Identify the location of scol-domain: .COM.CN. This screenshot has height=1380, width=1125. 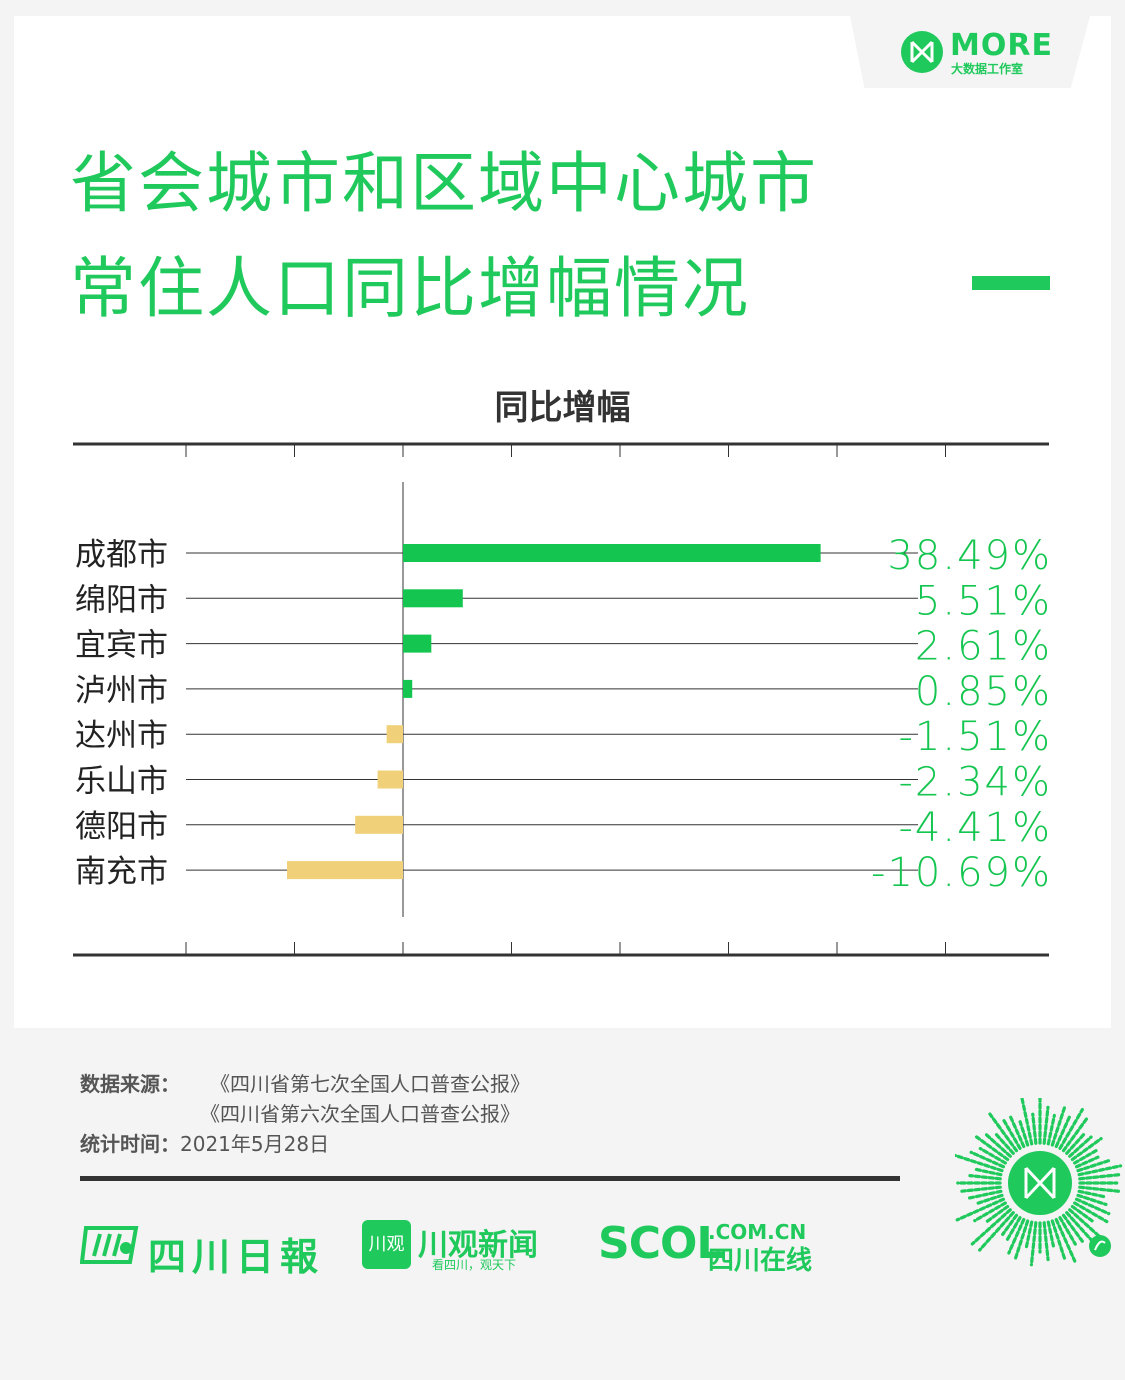
(757, 1232).